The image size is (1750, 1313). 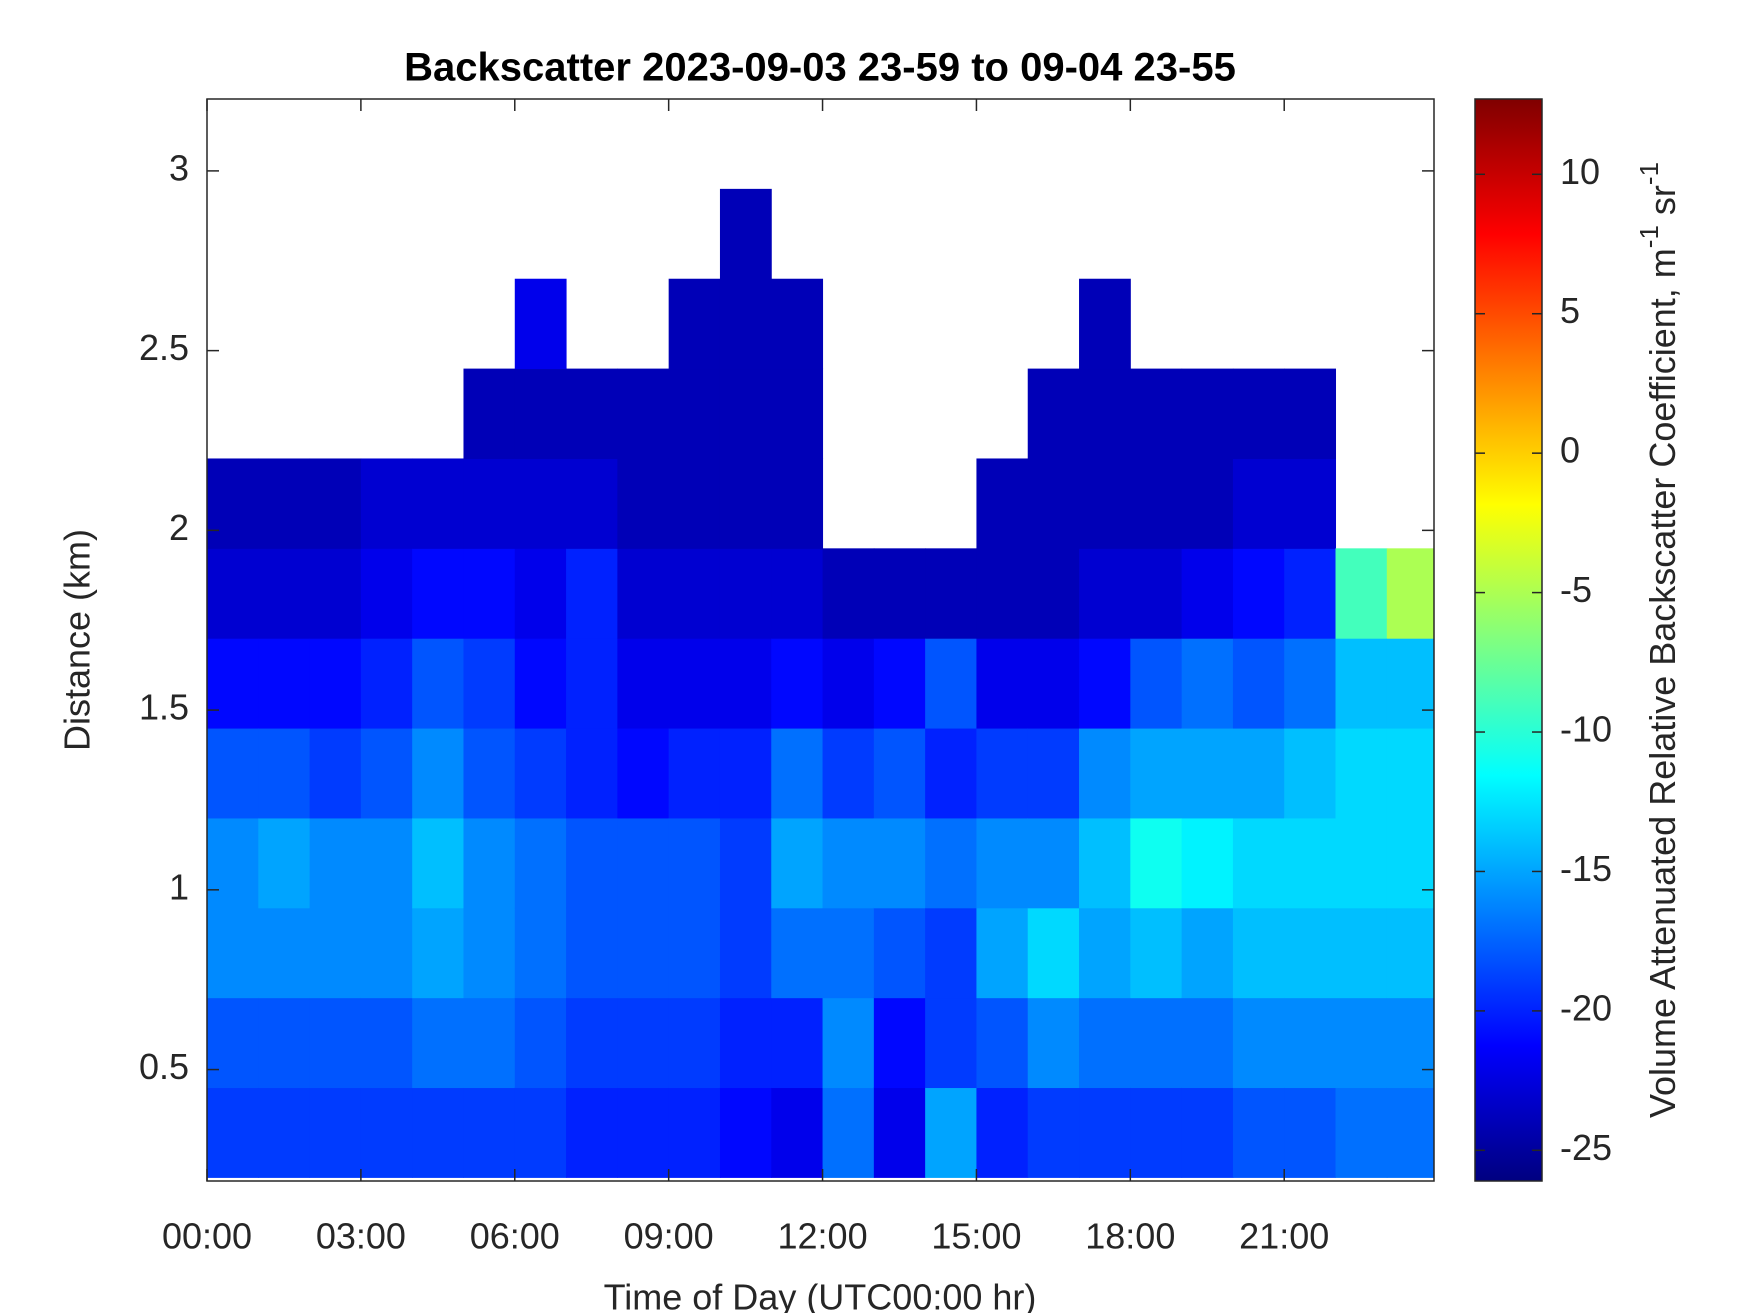 I want to click on x-tick-label: 12:00, so click(x=823, y=1236).